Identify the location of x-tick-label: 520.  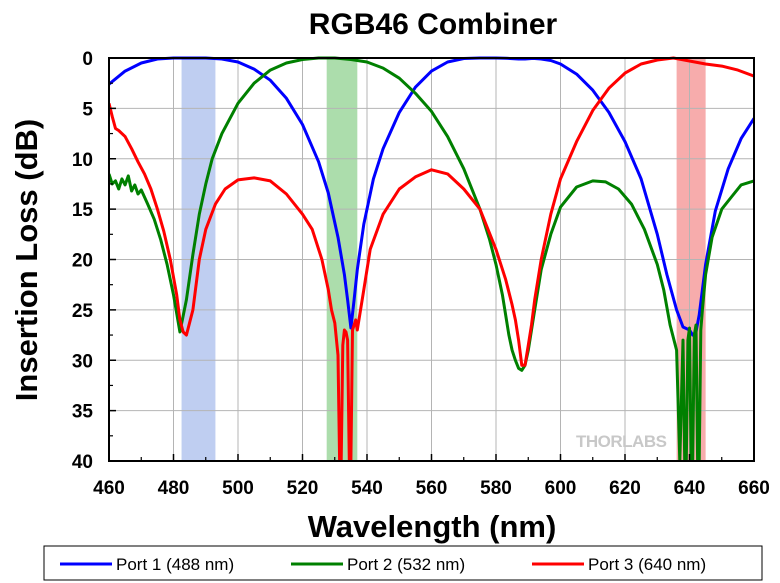
(303, 488).